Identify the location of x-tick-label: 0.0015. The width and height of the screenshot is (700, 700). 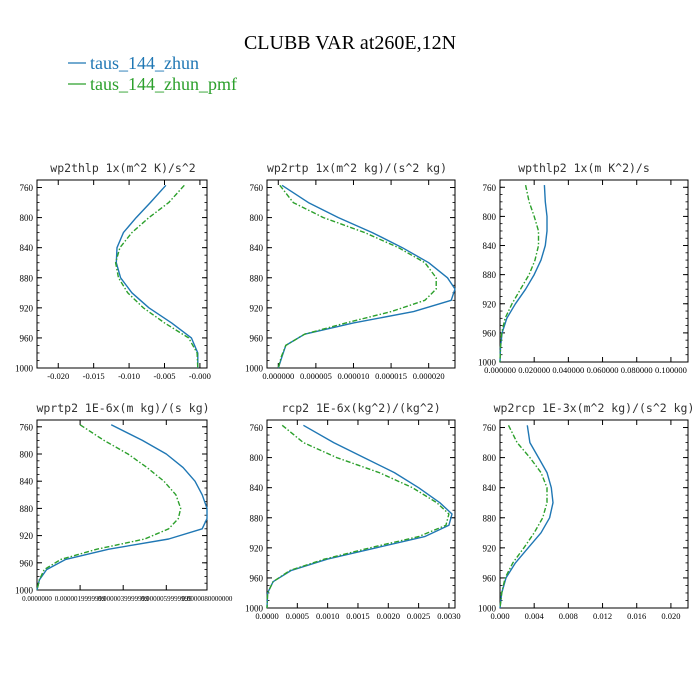
(357, 616).